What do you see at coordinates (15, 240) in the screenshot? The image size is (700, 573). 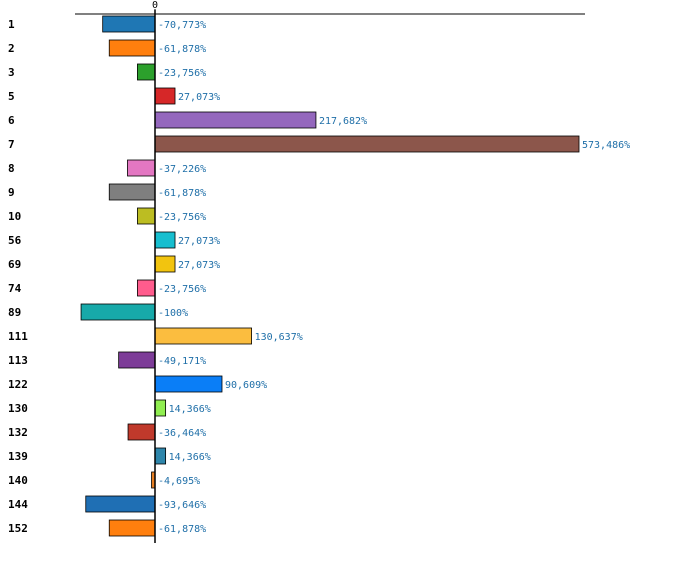 I see `category-label: 56` at bounding box center [15, 240].